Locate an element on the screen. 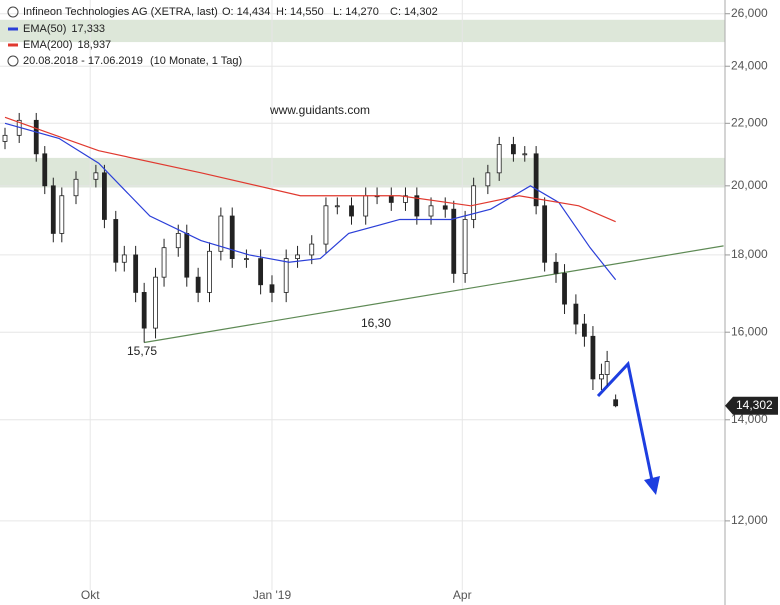  legend-label: EMA(200) is located at coordinates (48, 45).